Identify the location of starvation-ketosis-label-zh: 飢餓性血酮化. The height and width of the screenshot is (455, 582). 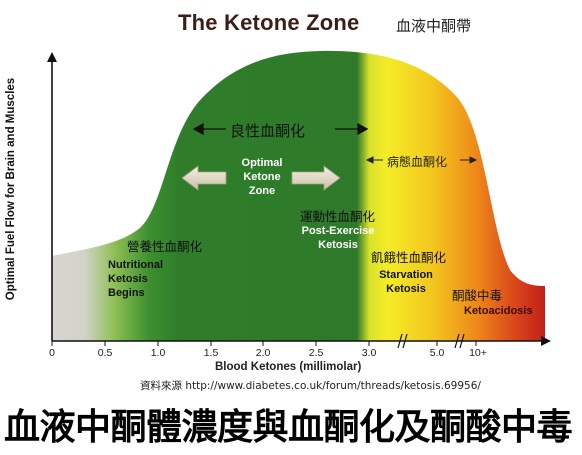
(409, 257).